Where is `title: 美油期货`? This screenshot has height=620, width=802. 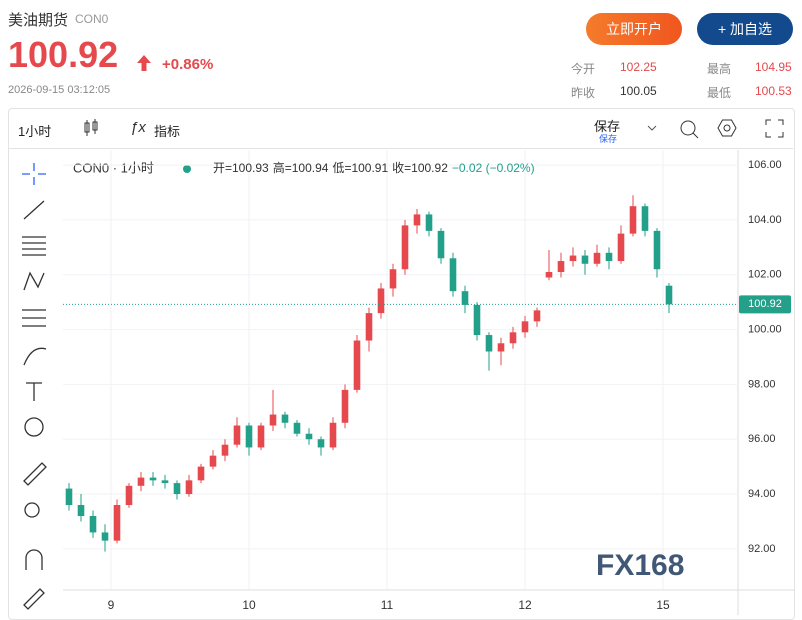
title: 美油期货 is located at coordinates (38, 20).